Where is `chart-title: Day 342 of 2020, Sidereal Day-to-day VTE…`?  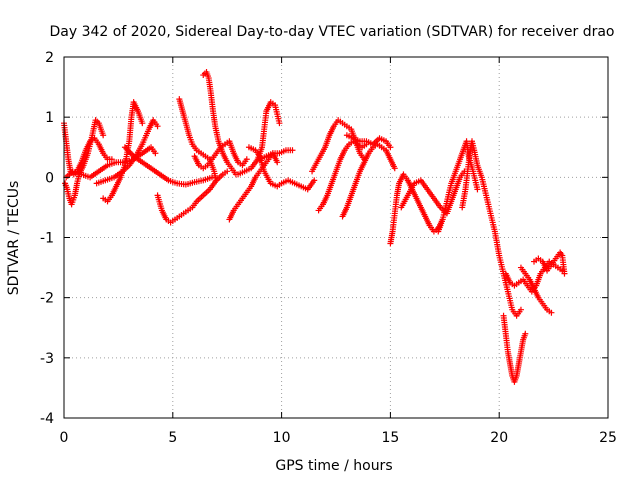
chart-title: Day 342 of 2020, Sidereal Day-to-day VTE… is located at coordinates (331, 32).